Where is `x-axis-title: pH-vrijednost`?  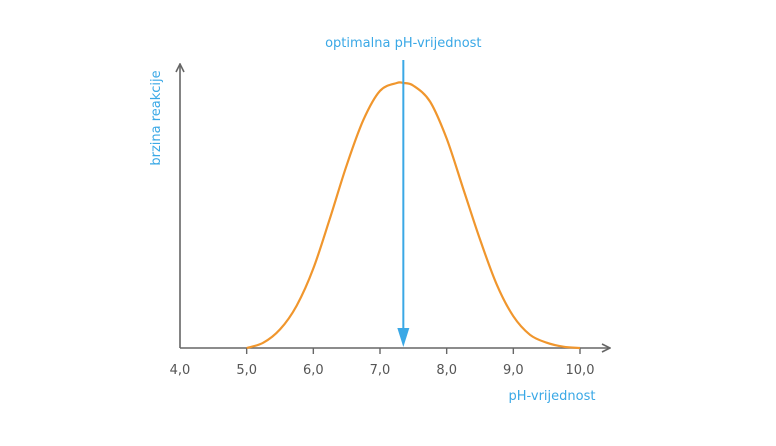 x-axis-title: pH-vrijednost is located at coordinates (552, 396).